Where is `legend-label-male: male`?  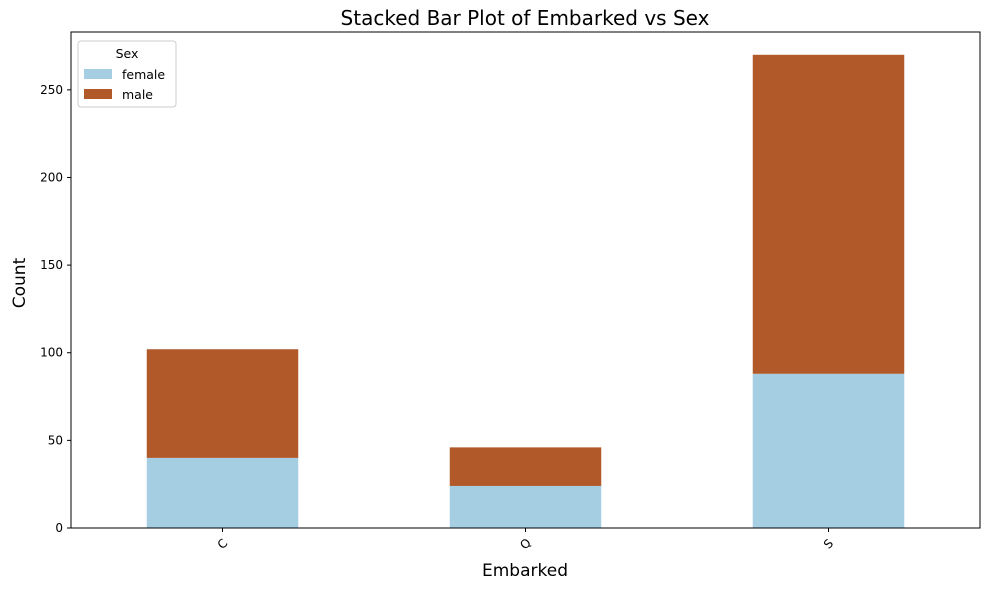 legend-label-male: male is located at coordinates (137, 94).